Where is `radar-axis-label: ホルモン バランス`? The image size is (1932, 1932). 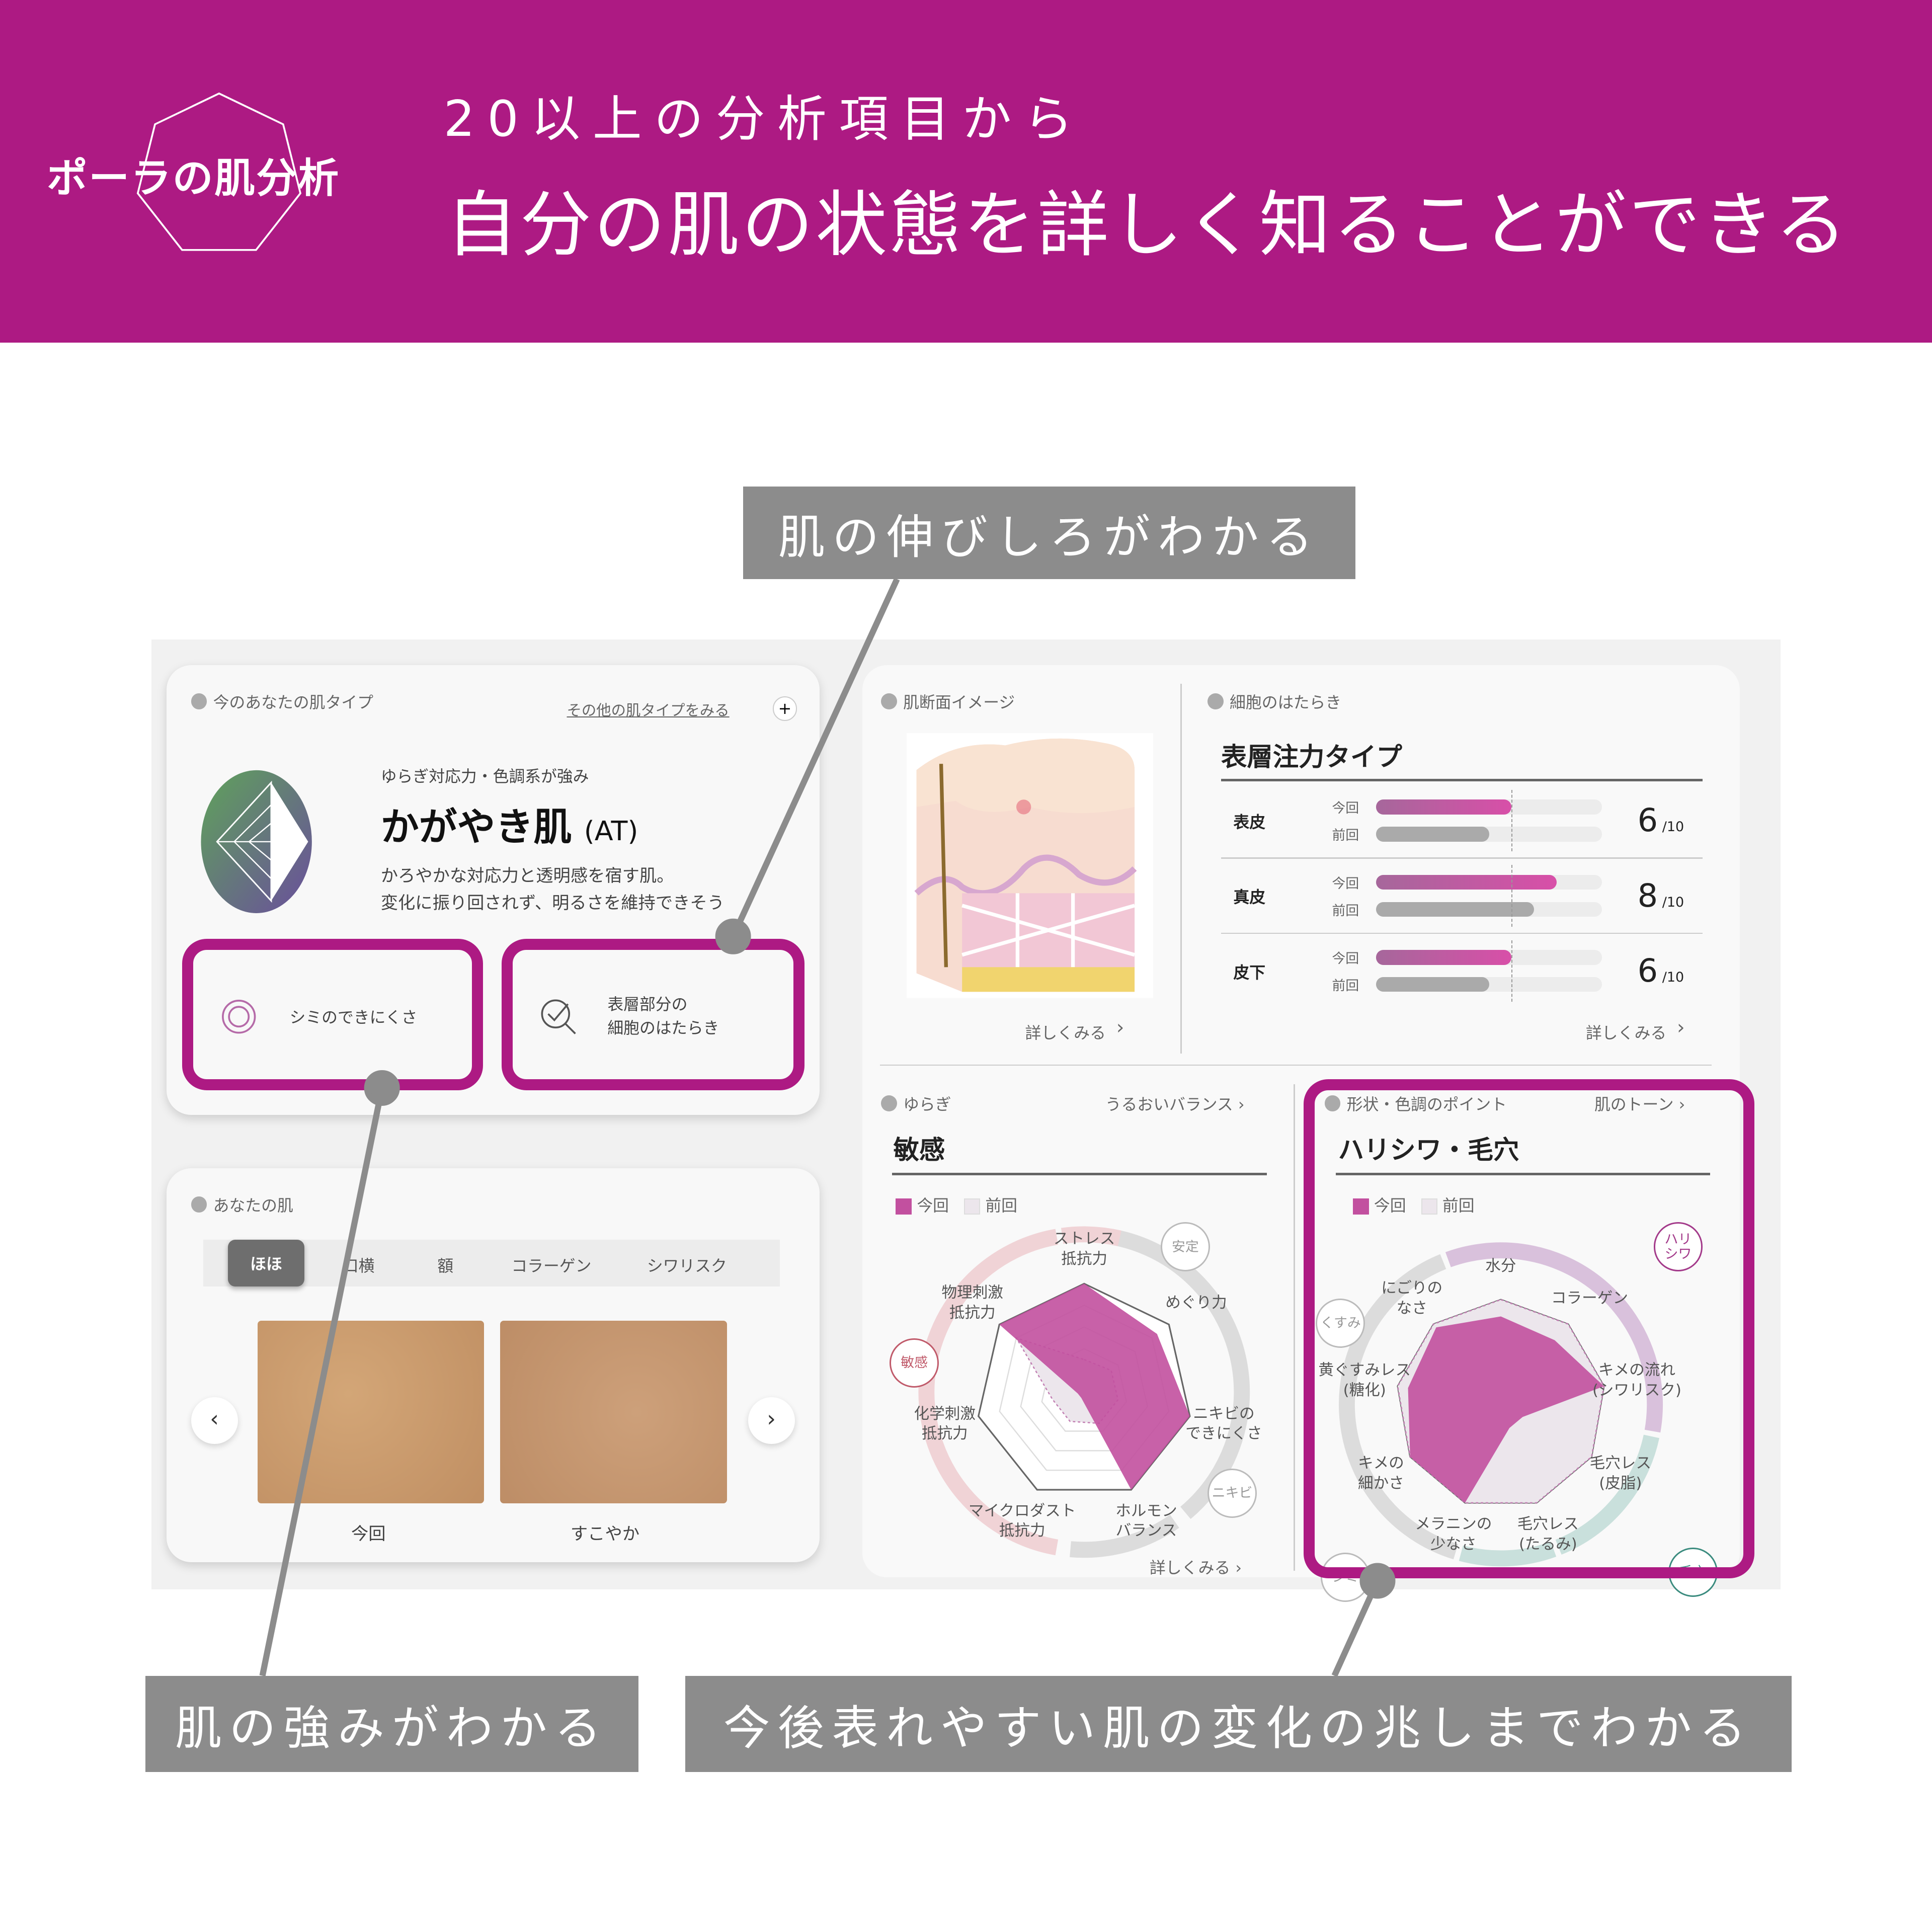 radar-axis-label: ホルモン バランス is located at coordinates (1146, 1521).